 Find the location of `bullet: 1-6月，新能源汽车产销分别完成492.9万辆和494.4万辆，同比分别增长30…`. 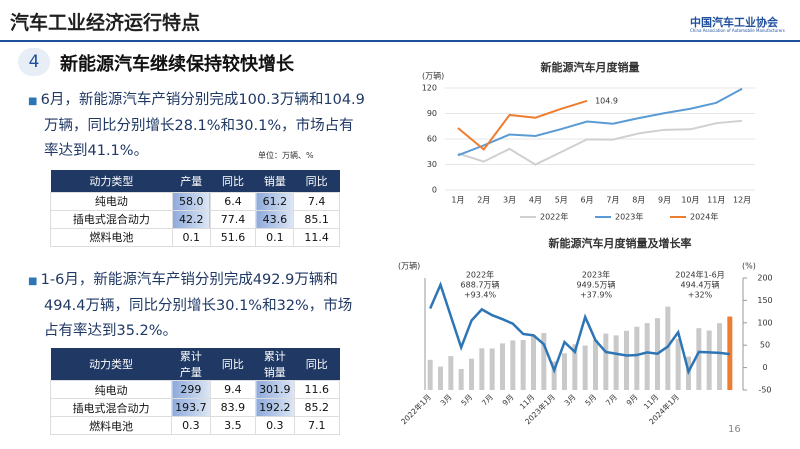

bullet: 1-6月，新能源汽车产销分别完成492.9万辆和494.4万辆，同比分别增长30… is located at coordinates (197, 306).